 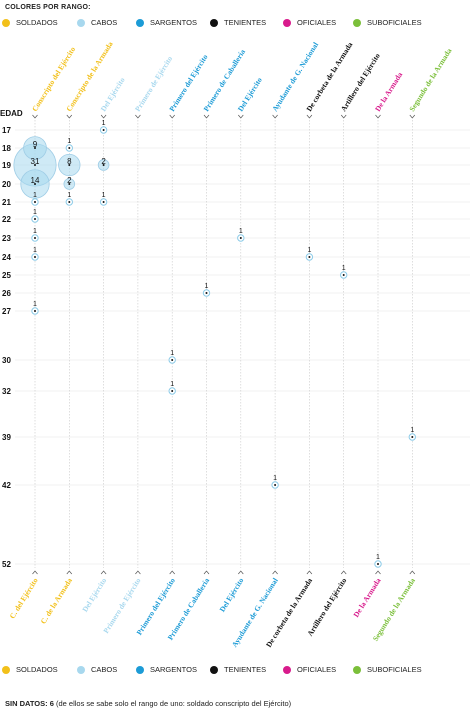 I want to click on legend-label: SUBOFICIALES, so click(x=394, y=22).